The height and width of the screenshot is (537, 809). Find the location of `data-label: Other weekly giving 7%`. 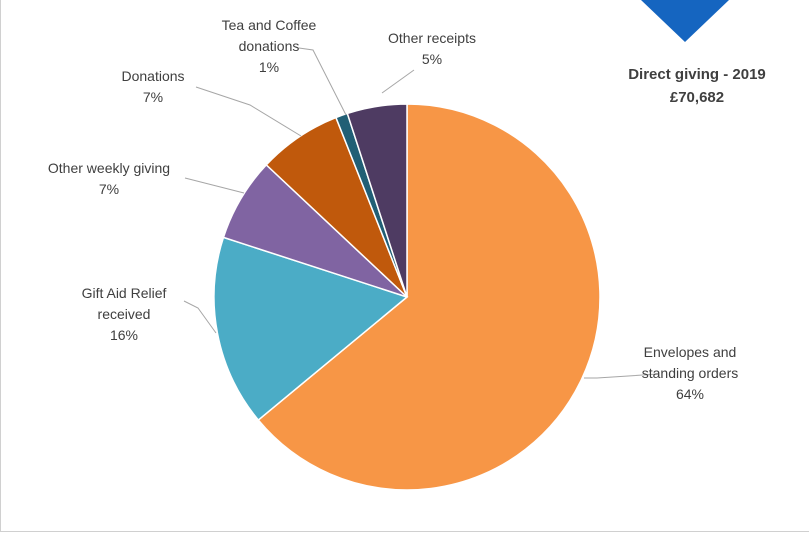

data-label: Other weekly giving 7% is located at coordinates (109, 178).